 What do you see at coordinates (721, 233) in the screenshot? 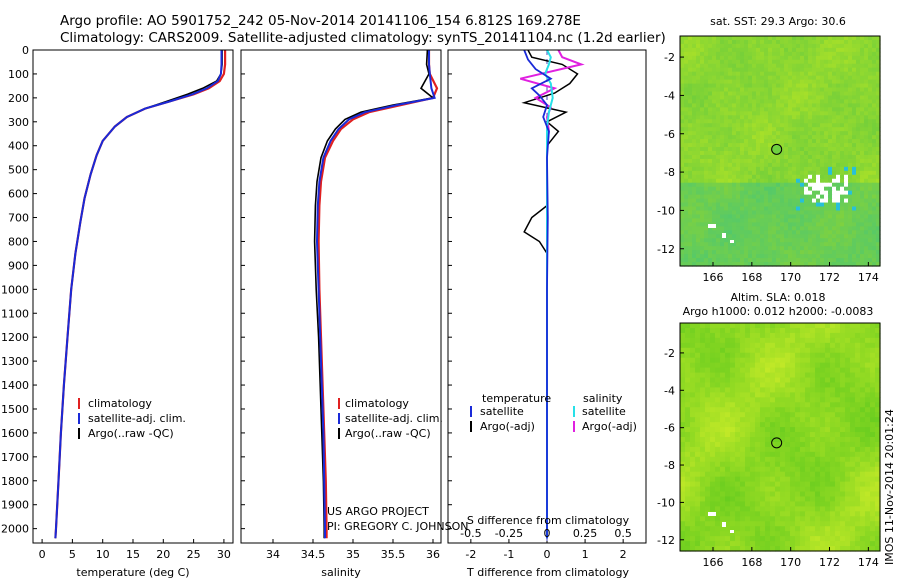
I see `sst-land-blobs` at bounding box center [721, 233].